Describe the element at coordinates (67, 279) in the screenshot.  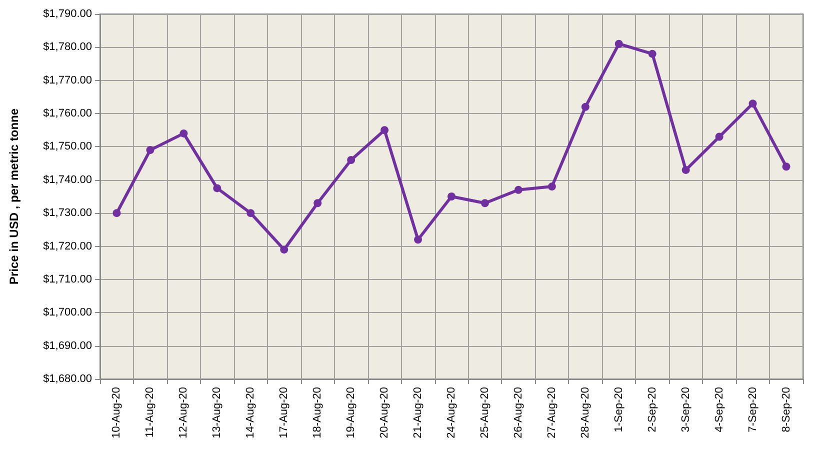
I see `y-tick-label: $1,710.00` at that location.